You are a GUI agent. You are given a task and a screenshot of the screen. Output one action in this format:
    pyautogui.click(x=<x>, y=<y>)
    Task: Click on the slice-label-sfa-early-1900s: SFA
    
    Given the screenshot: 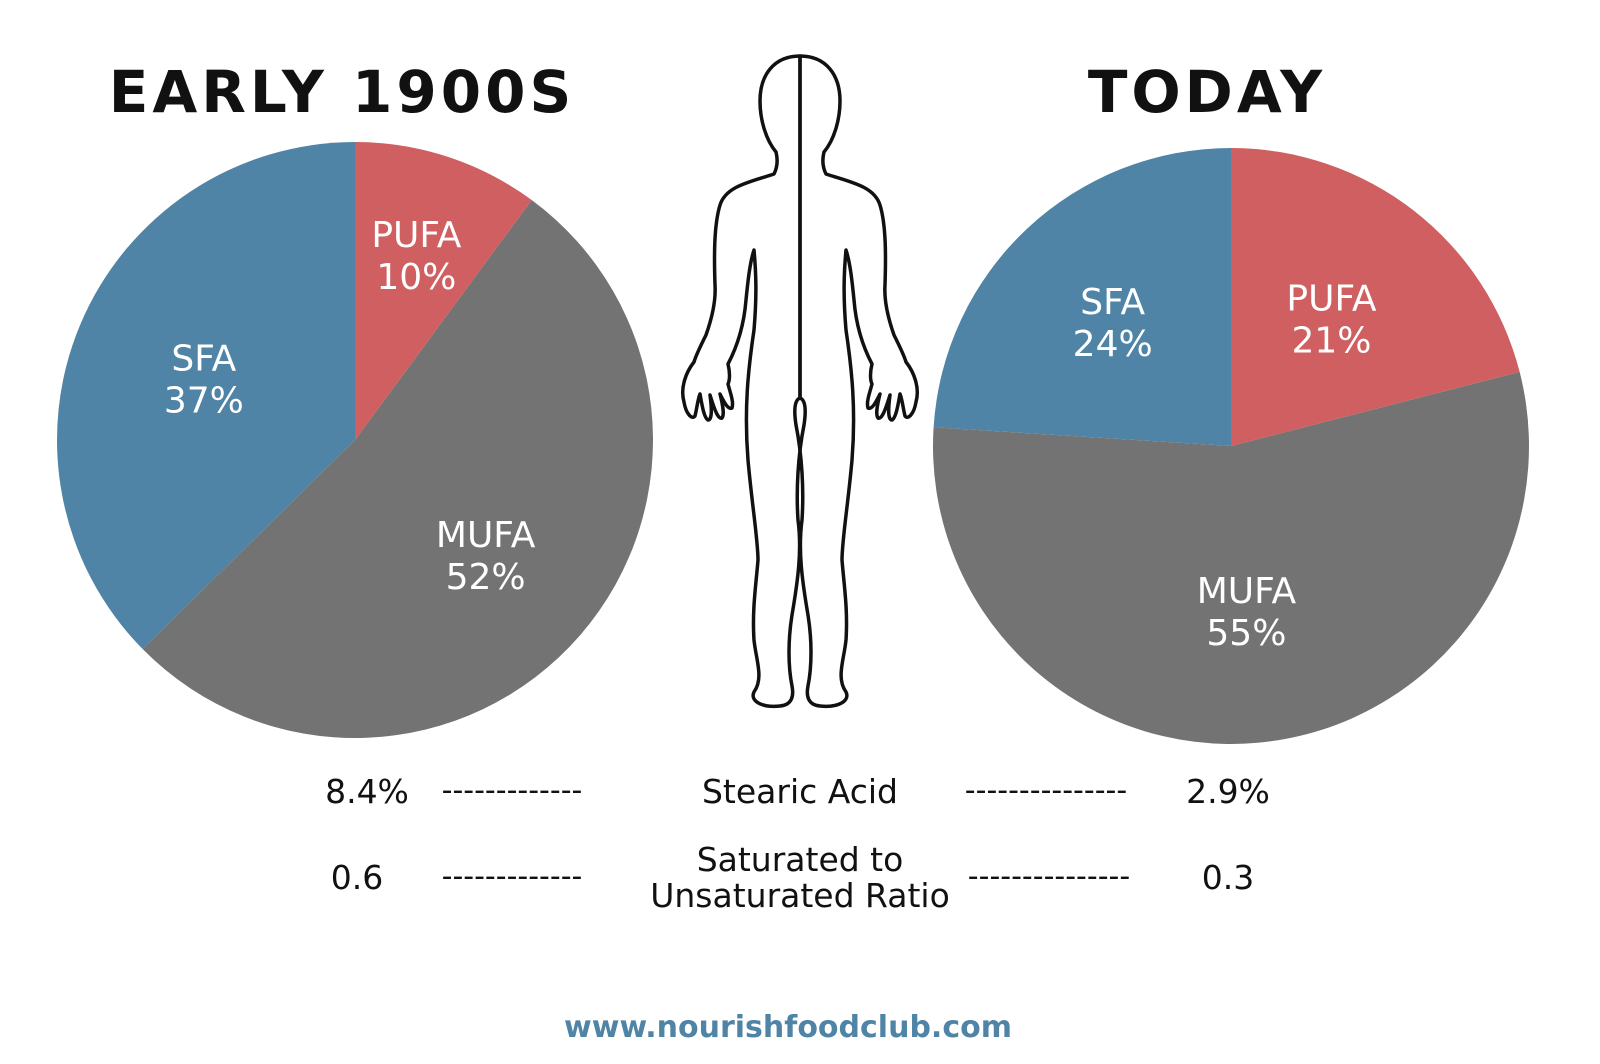 What is the action you would take?
    pyautogui.click(x=203, y=359)
    